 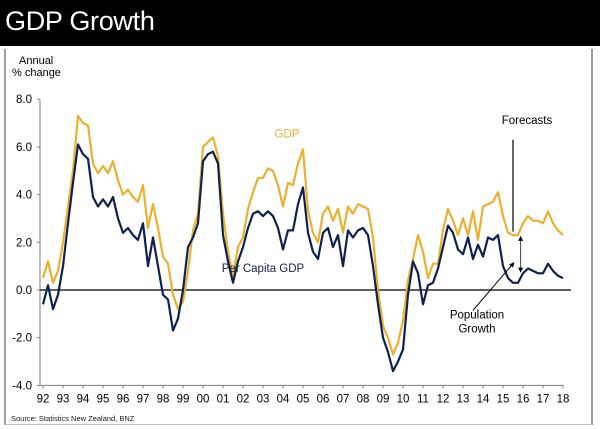 I want to click on x-tick-label: 04, so click(x=283, y=399).